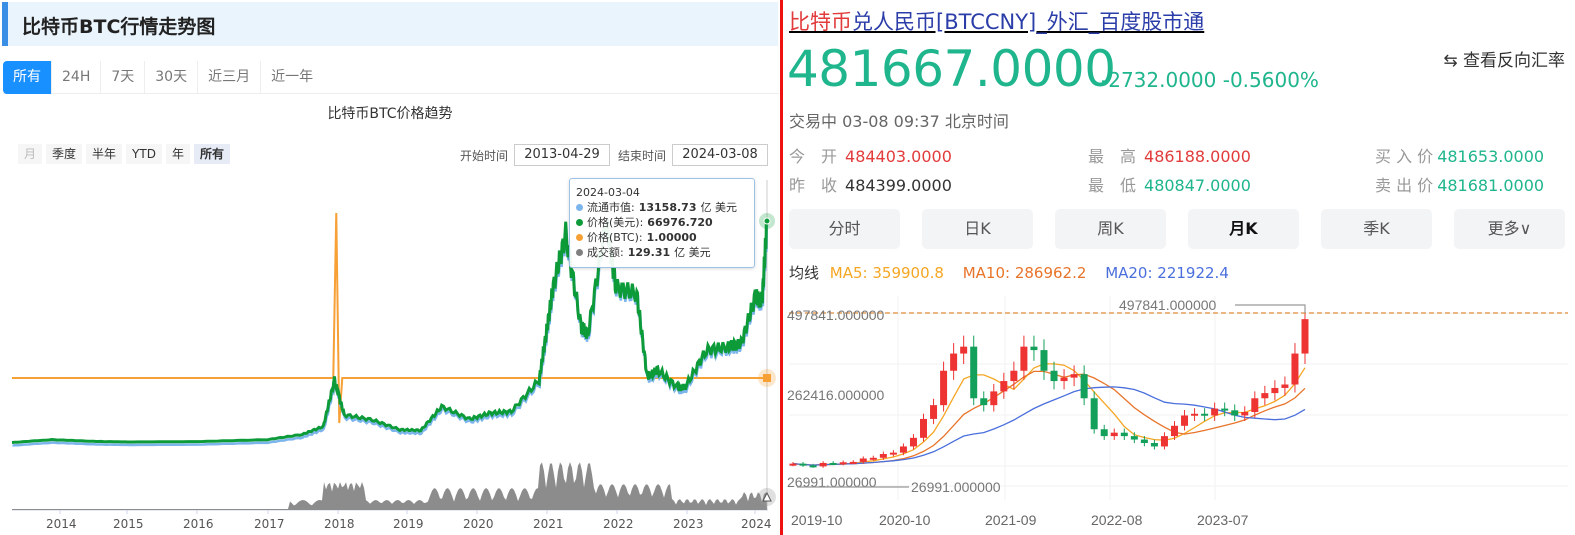  I want to click on ma10-value: MA10: 286962.2, so click(1024, 273).